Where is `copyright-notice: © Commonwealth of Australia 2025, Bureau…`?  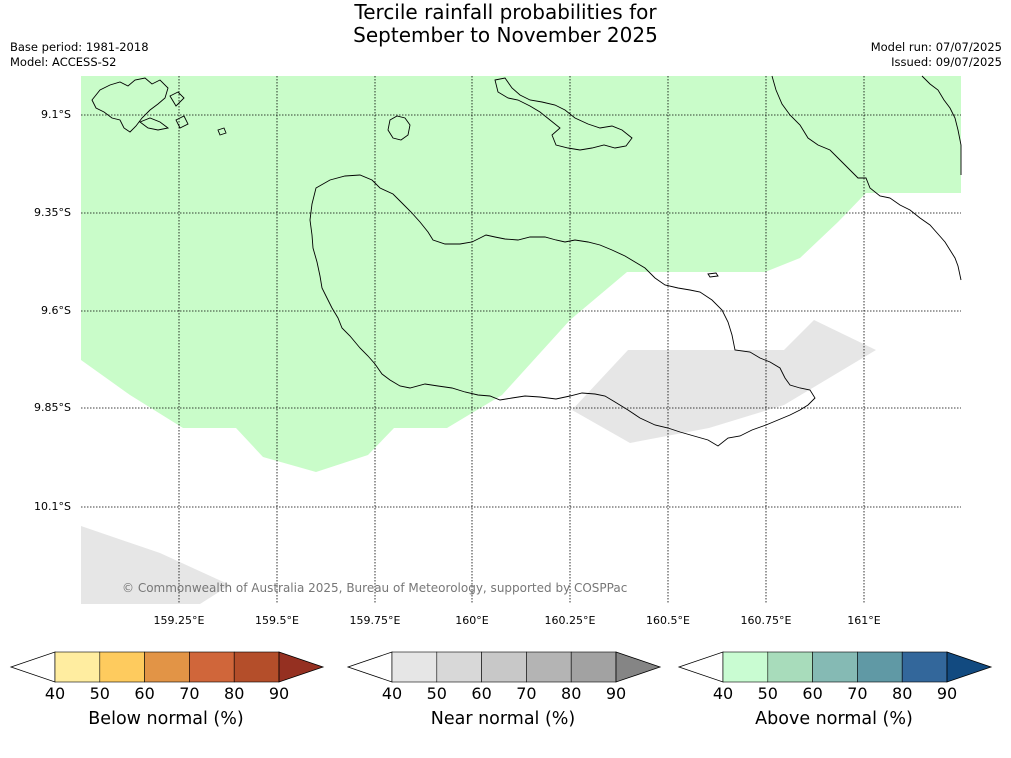
copyright-notice: © Commonwealth of Australia 2025, Bureau… is located at coordinates (375, 588).